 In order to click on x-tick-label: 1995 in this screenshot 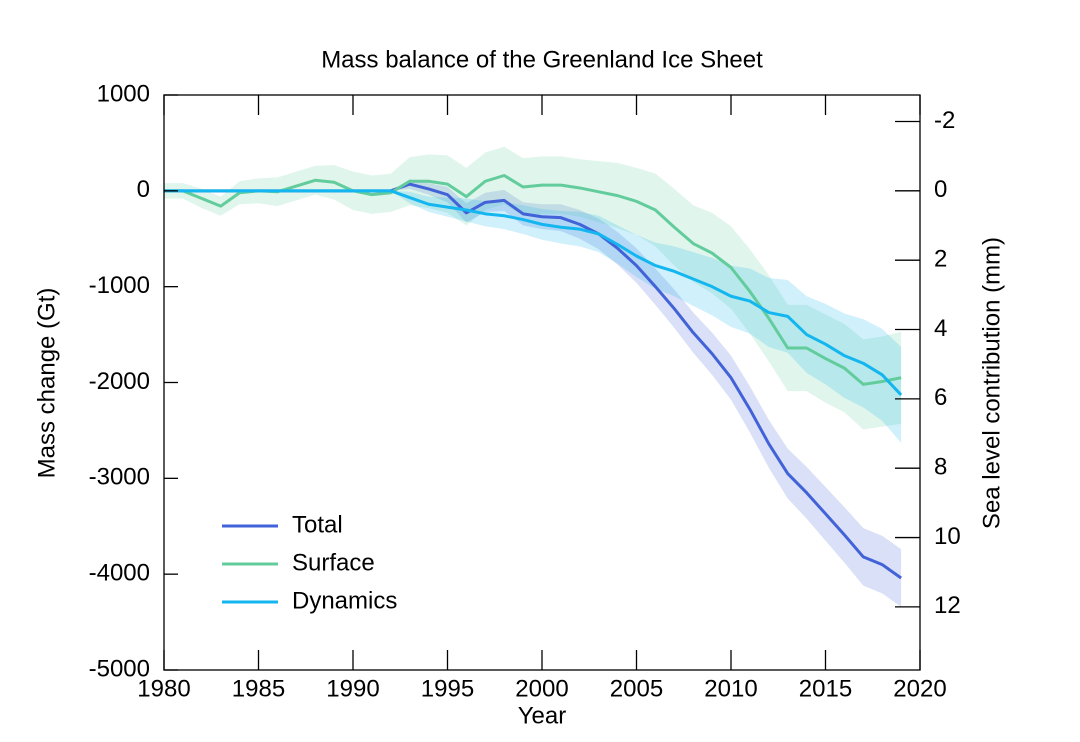, I will do `click(447, 688)`.